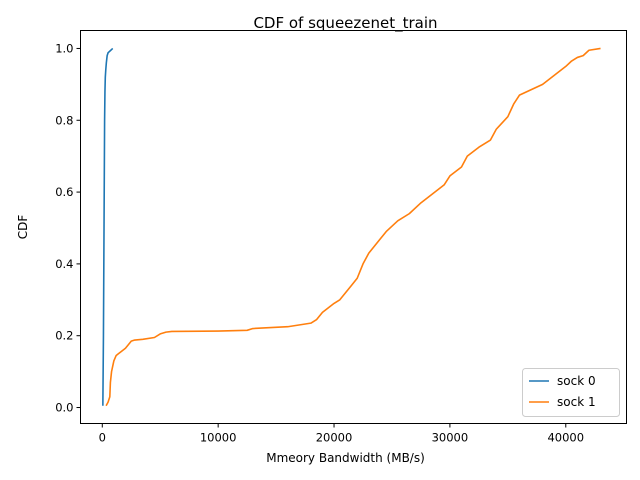  What do you see at coordinates (64, 336) in the screenshot?
I see `y-tick-label: 0.2` at bounding box center [64, 336].